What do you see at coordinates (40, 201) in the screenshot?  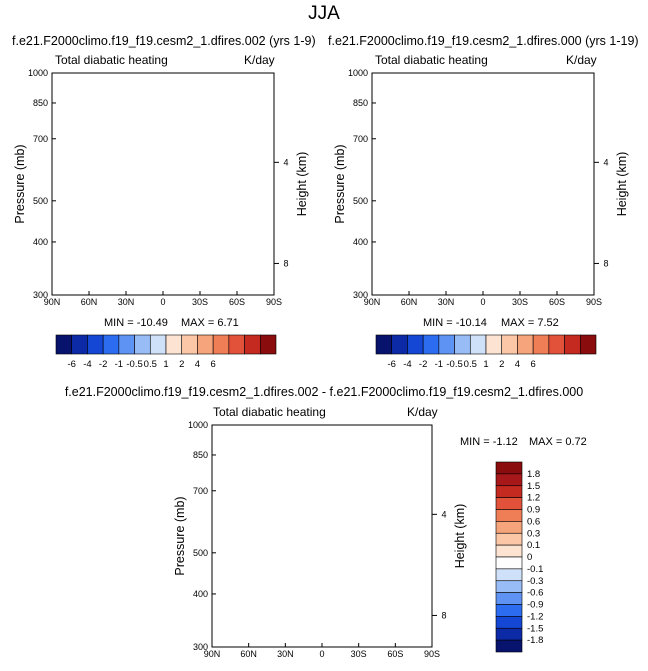 I see `panel-a-ytick-label: 500` at bounding box center [40, 201].